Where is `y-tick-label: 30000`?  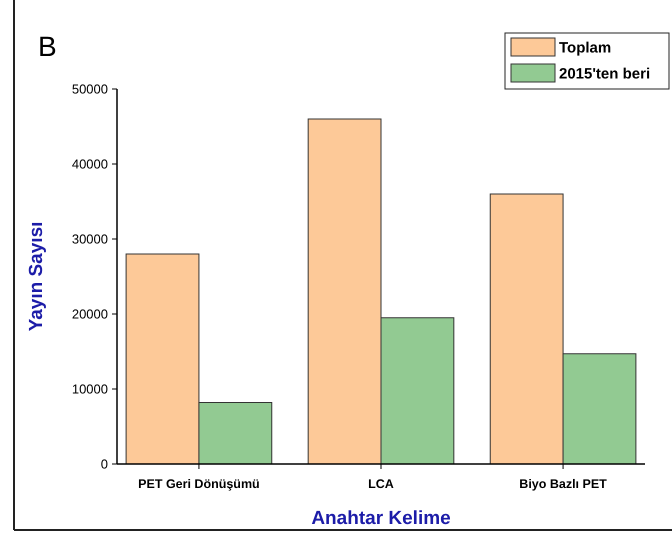 y-tick-label: 30000 is located at coordinates (90, 239).